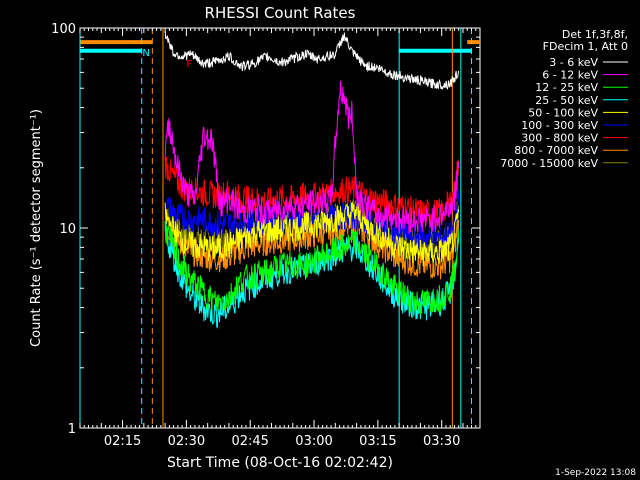  Describe the element at coordinates (280, 463) in the screenshot. I see `x-axis-label: Start Time (08-Oct-16 02:02:42)` at that location.